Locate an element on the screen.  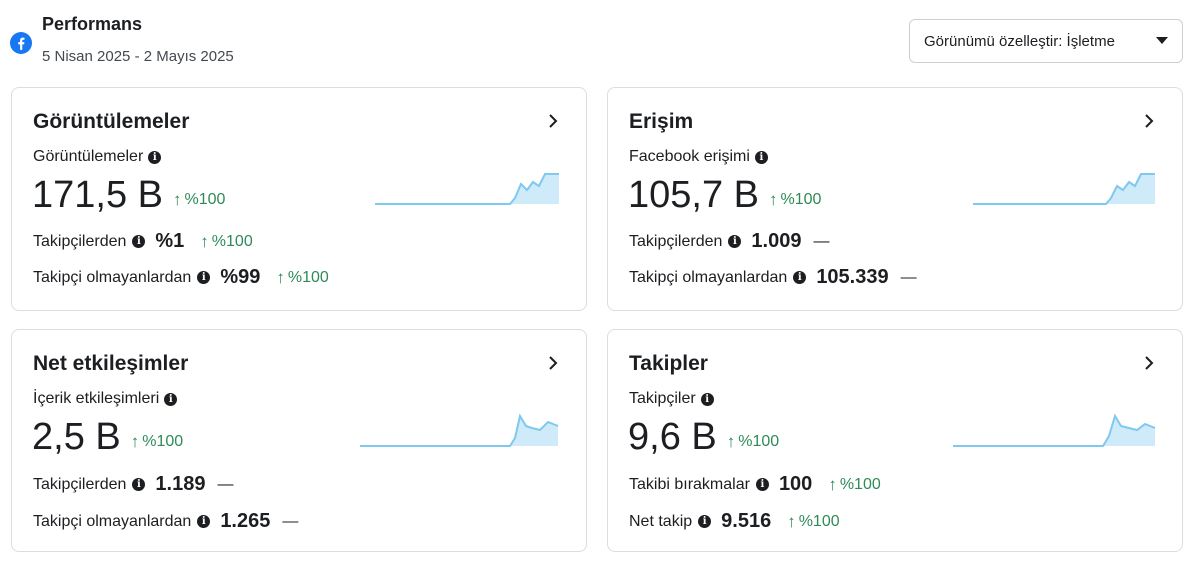
row-label: Net takip is located at coordinates (661, 521).